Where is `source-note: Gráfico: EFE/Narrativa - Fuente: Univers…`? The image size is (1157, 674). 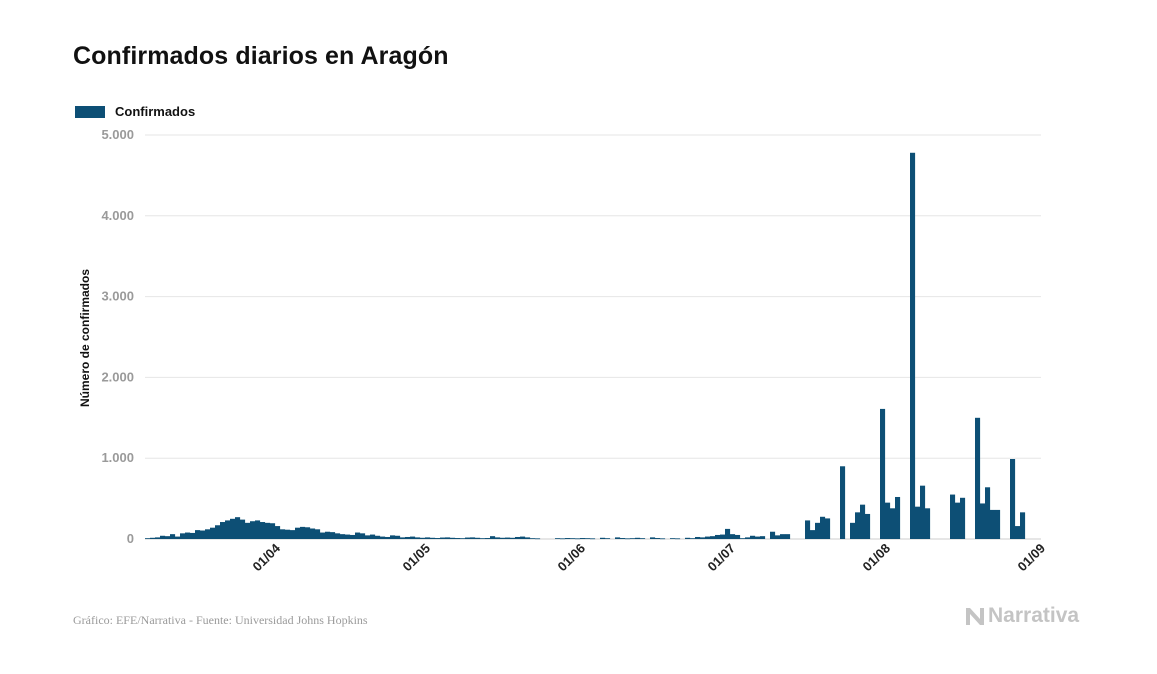 source-note: Gráfico: EFE/Narrativa - Fuente: Univers… is located at coordinates (220, 620).